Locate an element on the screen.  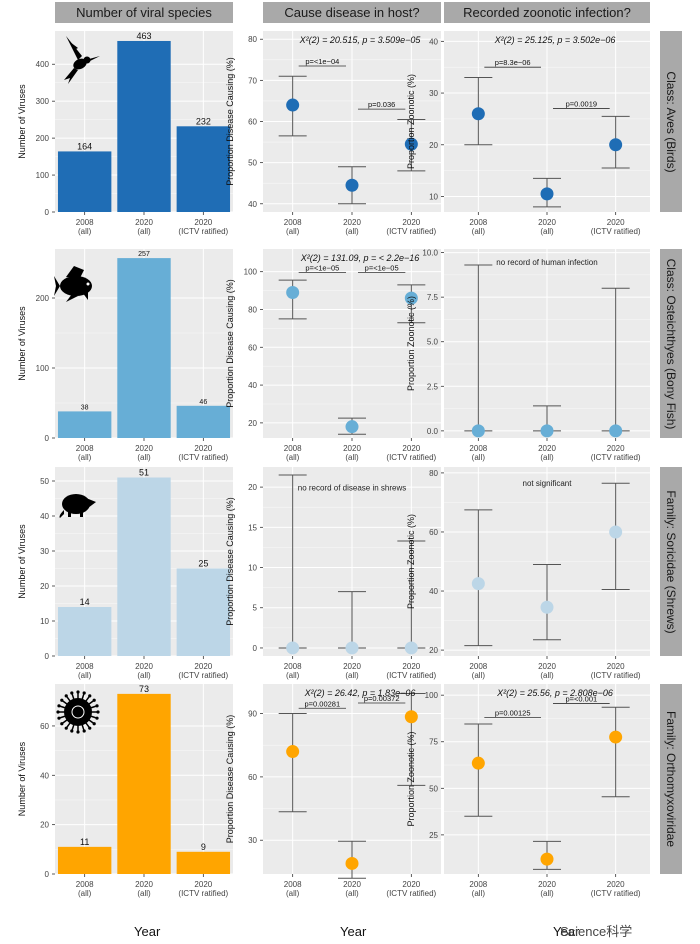
watermark: Science科学 is located at coordinates (596, 931).